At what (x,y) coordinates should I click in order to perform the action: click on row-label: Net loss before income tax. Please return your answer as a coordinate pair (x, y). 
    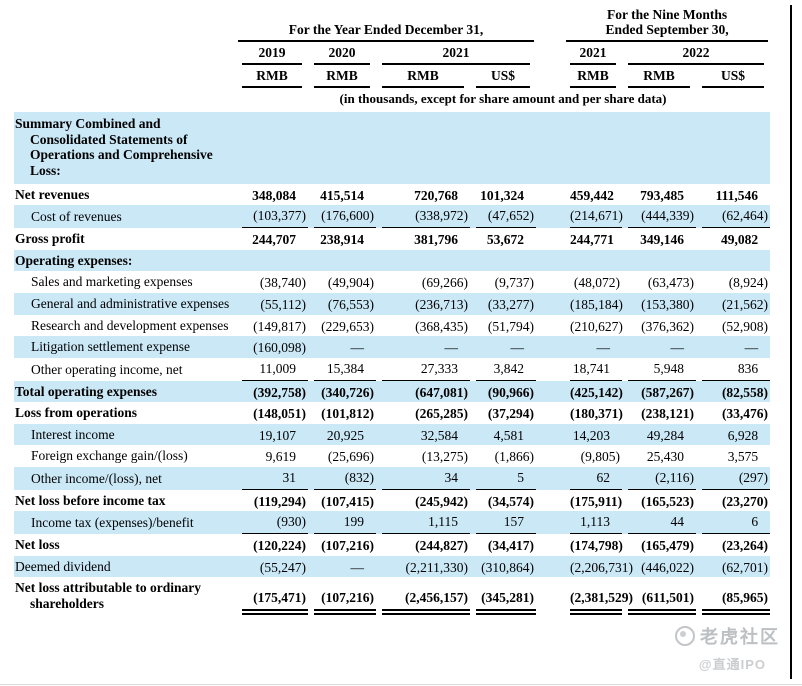
    Looking at the image, I should click on (90, 500).